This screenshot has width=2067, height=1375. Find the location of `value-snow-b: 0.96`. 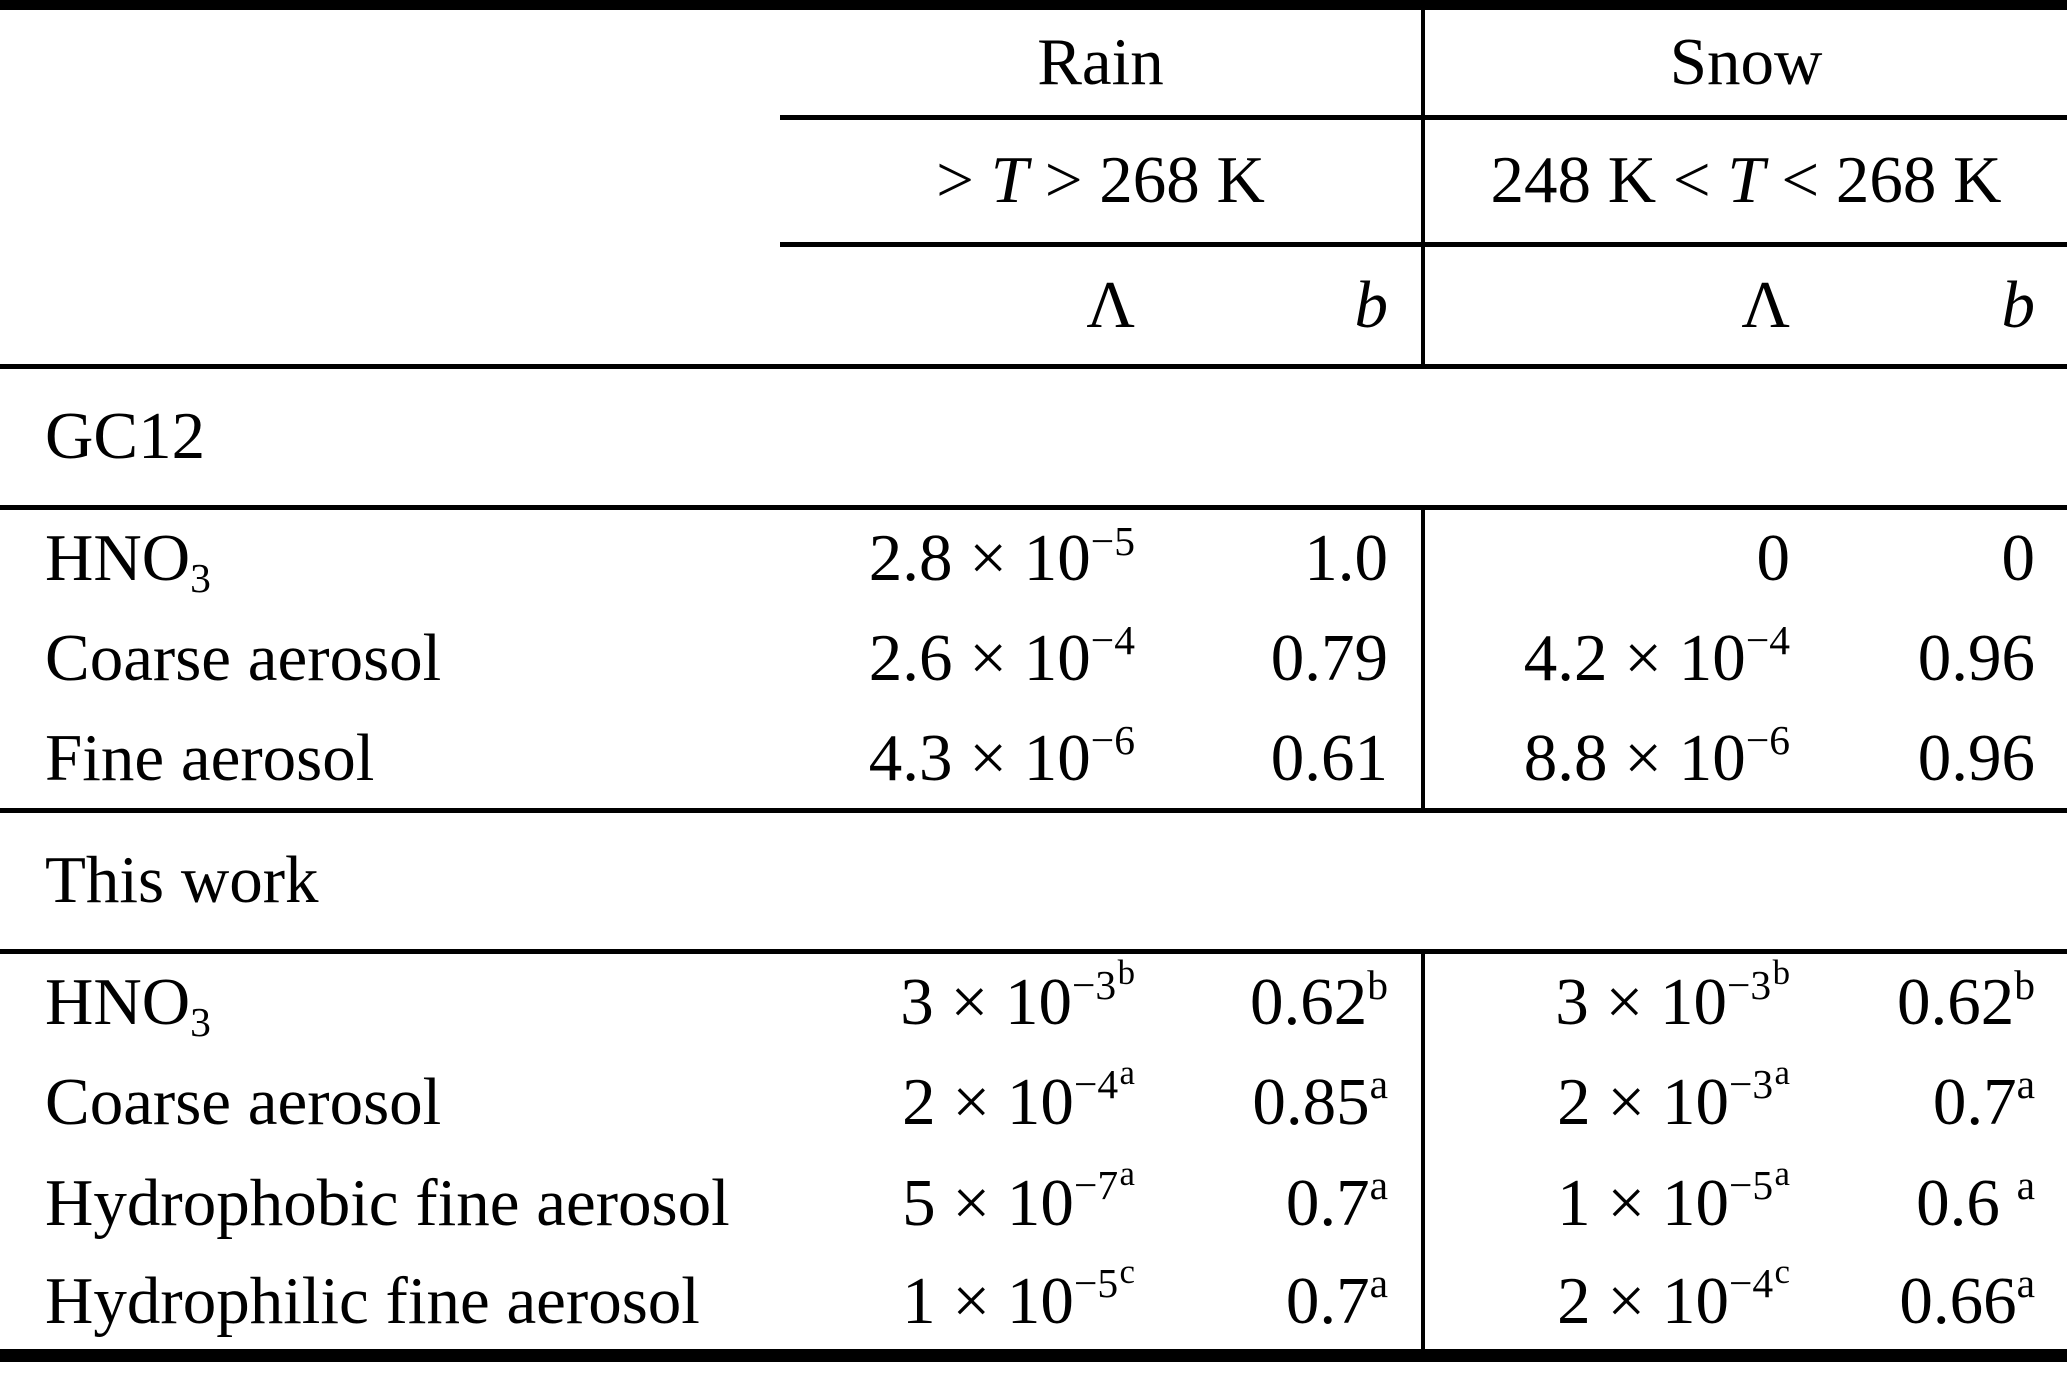

value-snow-b: 0.96 is located at coordinates (1928, 658).